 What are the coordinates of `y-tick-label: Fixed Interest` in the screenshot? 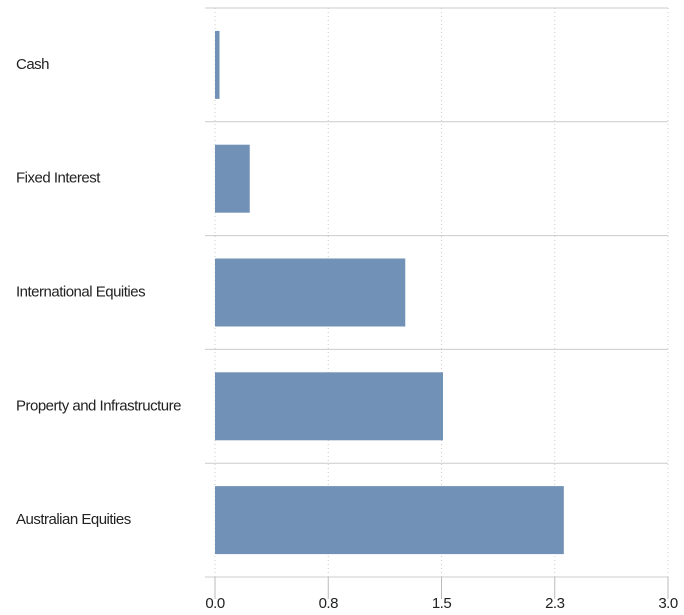 It's located at (58, 178).